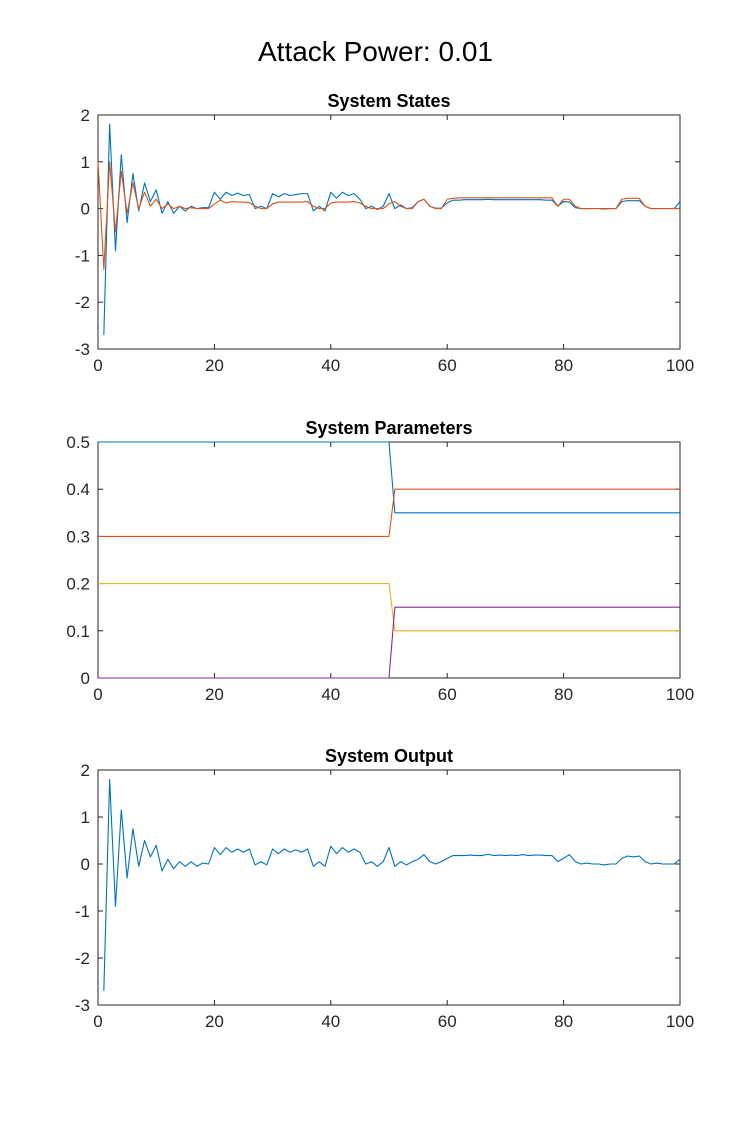 The image size is (751, 1126). I want to click on figure-title: Attack Power: 0.01, so click(375, 51).